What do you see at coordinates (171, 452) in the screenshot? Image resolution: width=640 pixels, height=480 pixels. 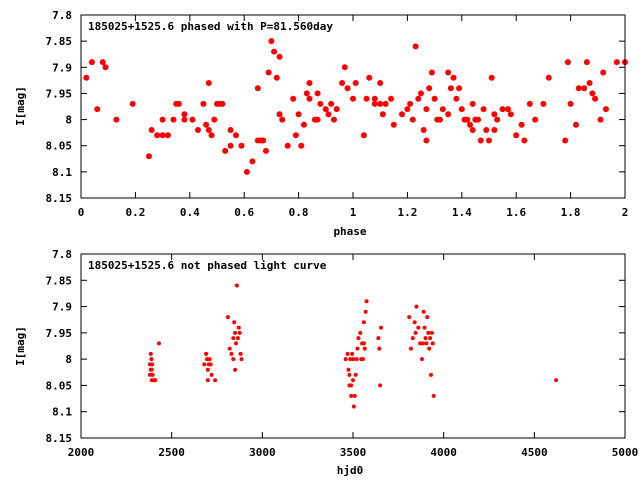 I see `unphased-x-tick-label: 2500` at bounding box center [171, 452].